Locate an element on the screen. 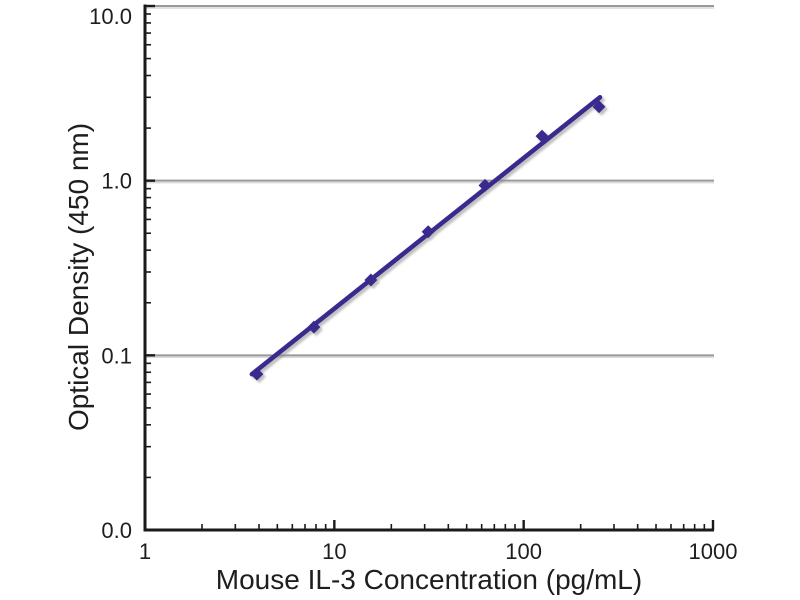 The image size is (800, 600). y-tick-label: 0.1 is located at coordinates (116, 355).